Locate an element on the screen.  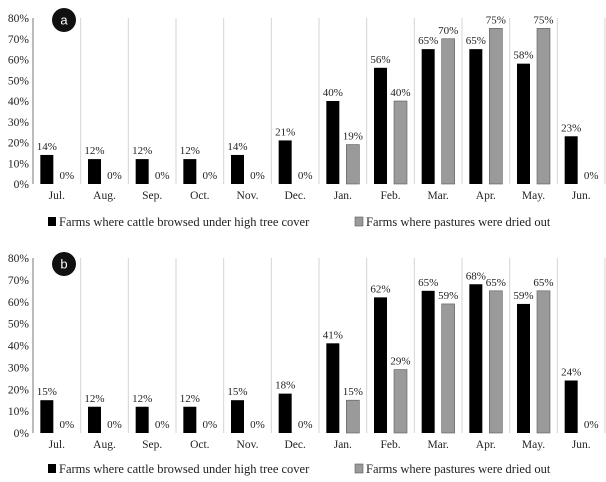
data-label: 58% is located at coordinates (523, 56).